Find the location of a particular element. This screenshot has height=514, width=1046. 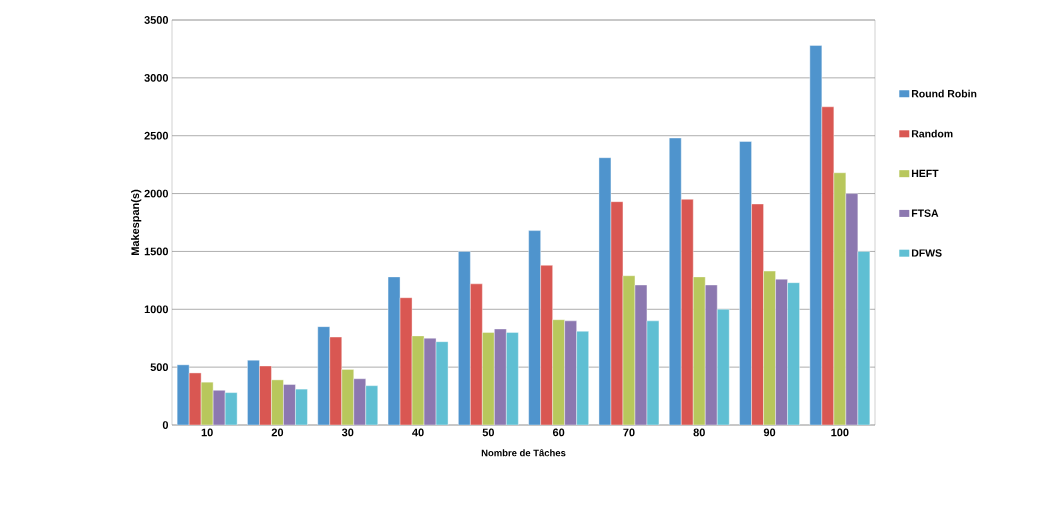

y-axis-title: Makespan(s) is located at coordinates (136, 222).